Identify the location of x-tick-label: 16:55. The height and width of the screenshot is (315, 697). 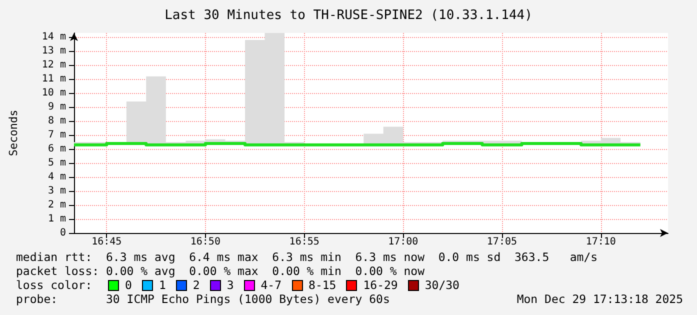
(304, 242).